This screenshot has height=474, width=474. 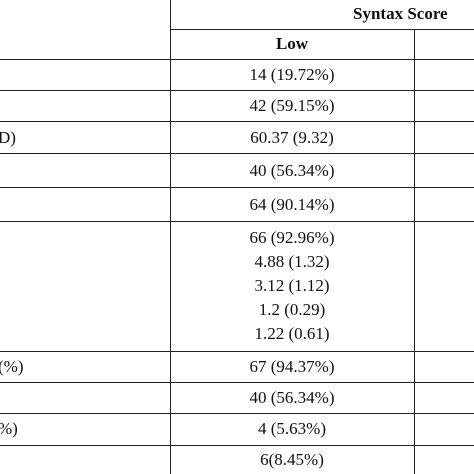 I want to click on table-cell: 4 (5.63%), so click(x=292, y=428).